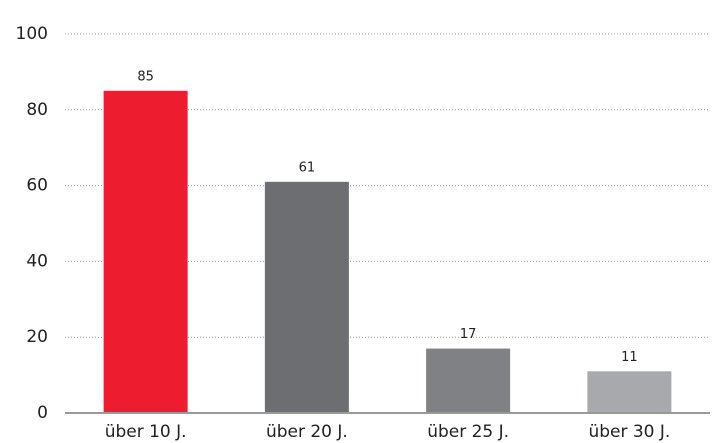 This screenshot has width=713, height=443. I want to click on value-label: 61, so click(307, 167).